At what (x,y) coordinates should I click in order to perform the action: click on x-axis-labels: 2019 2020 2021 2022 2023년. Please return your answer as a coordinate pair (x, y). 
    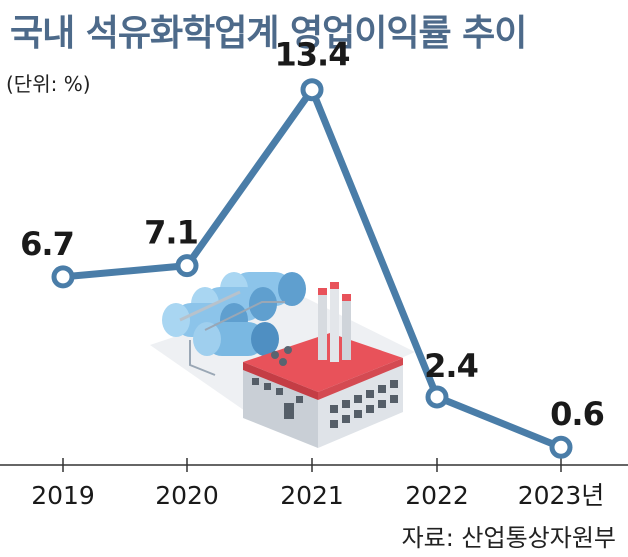
    Looking at the image, I should click on (317, 495).